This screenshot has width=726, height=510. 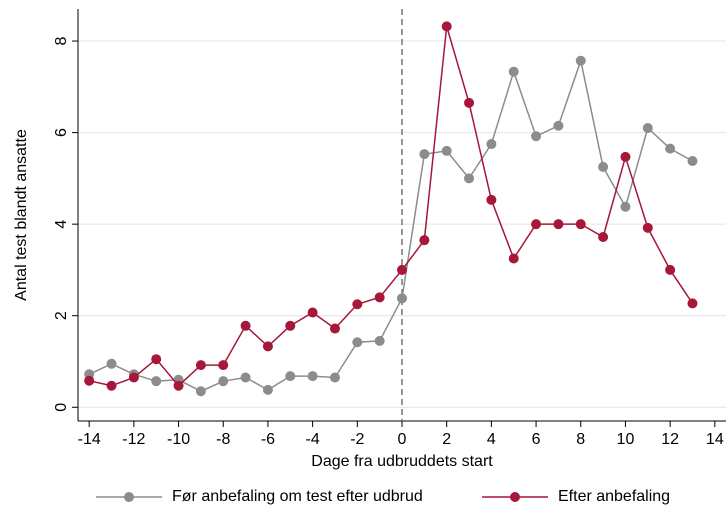 I want to click on x-tick-label: -12, so click(x=133, y=439).